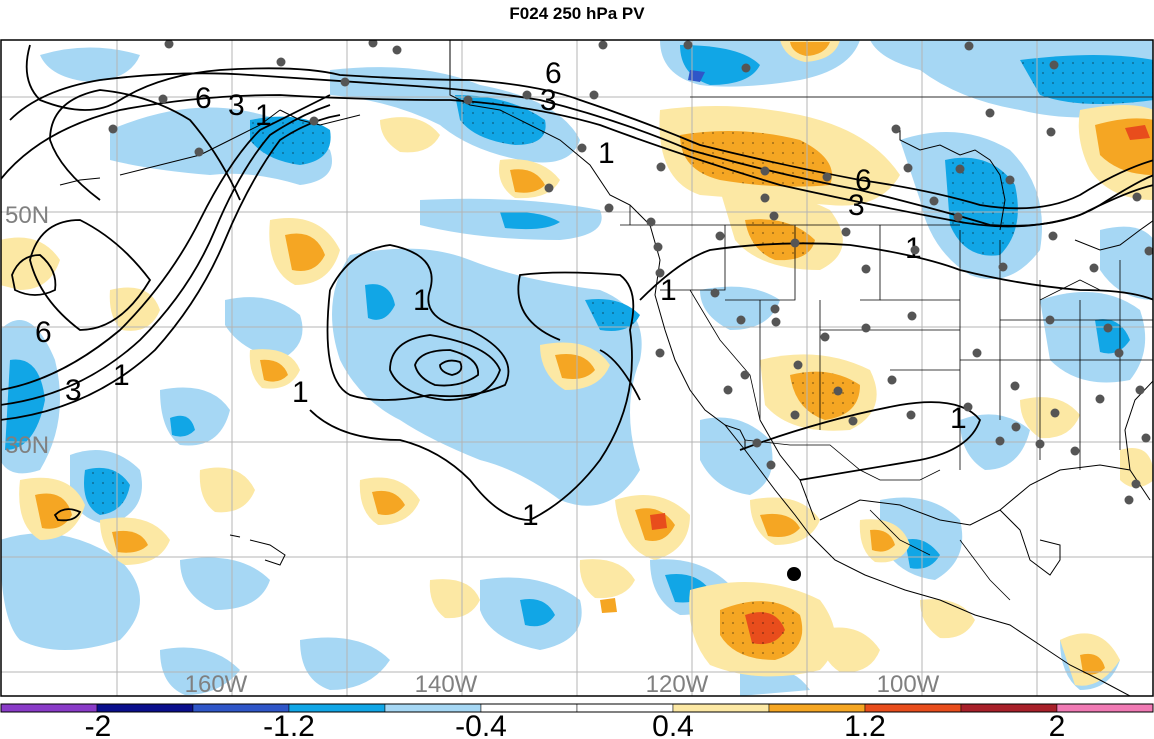 Image resolution: width=1154 pixels, height=739 pixels. I want to click on lon-label-160w: 160W, so click(216, 684).